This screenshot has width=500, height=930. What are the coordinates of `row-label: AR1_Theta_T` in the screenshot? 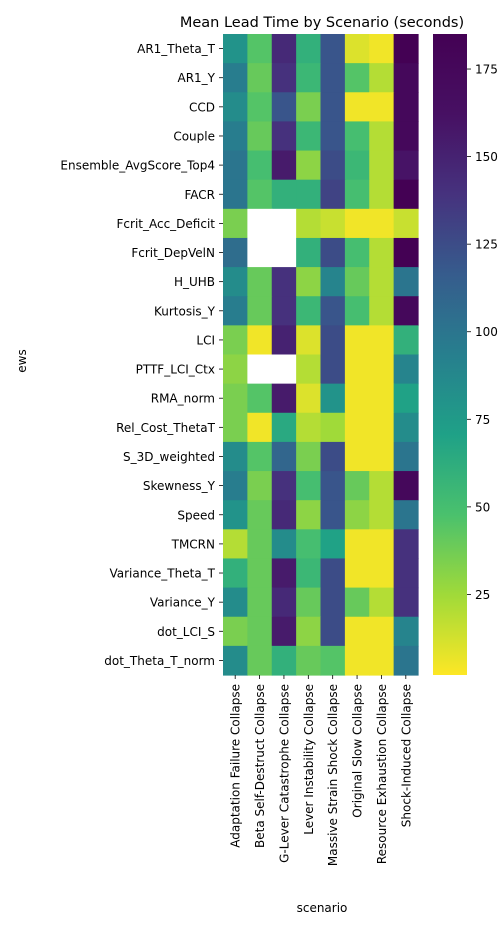 It's located at (176, 49).